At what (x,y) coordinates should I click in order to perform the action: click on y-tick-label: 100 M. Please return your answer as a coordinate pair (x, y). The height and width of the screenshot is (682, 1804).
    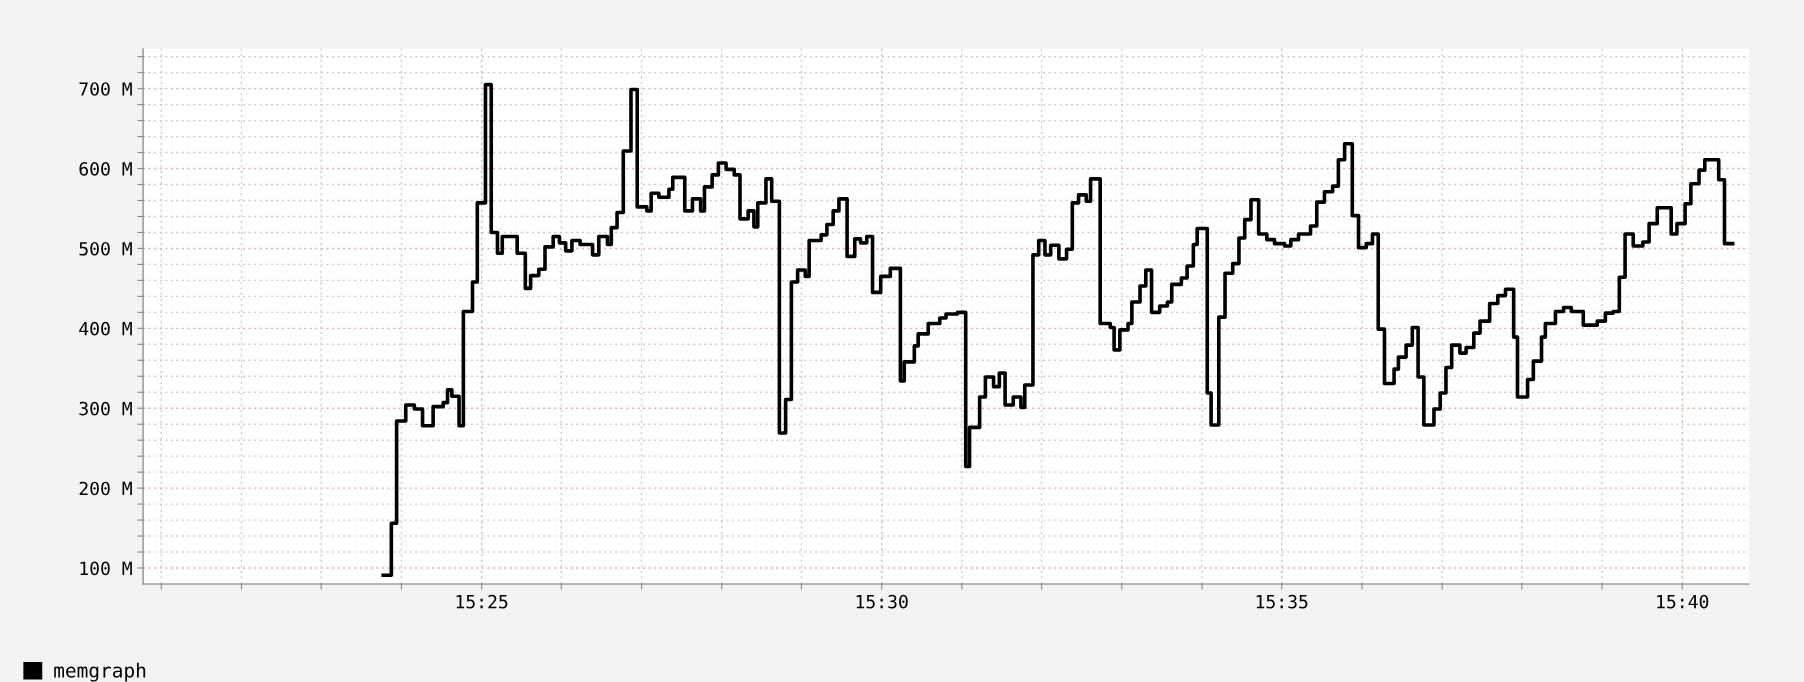
    Looking at the image, I should click on (106, 568).